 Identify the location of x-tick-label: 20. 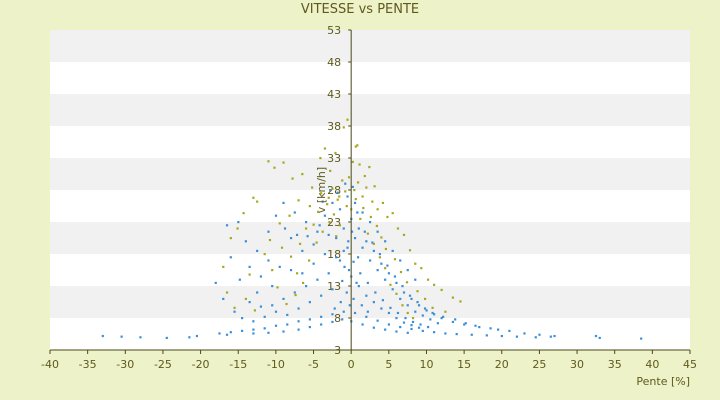
(502, 364).